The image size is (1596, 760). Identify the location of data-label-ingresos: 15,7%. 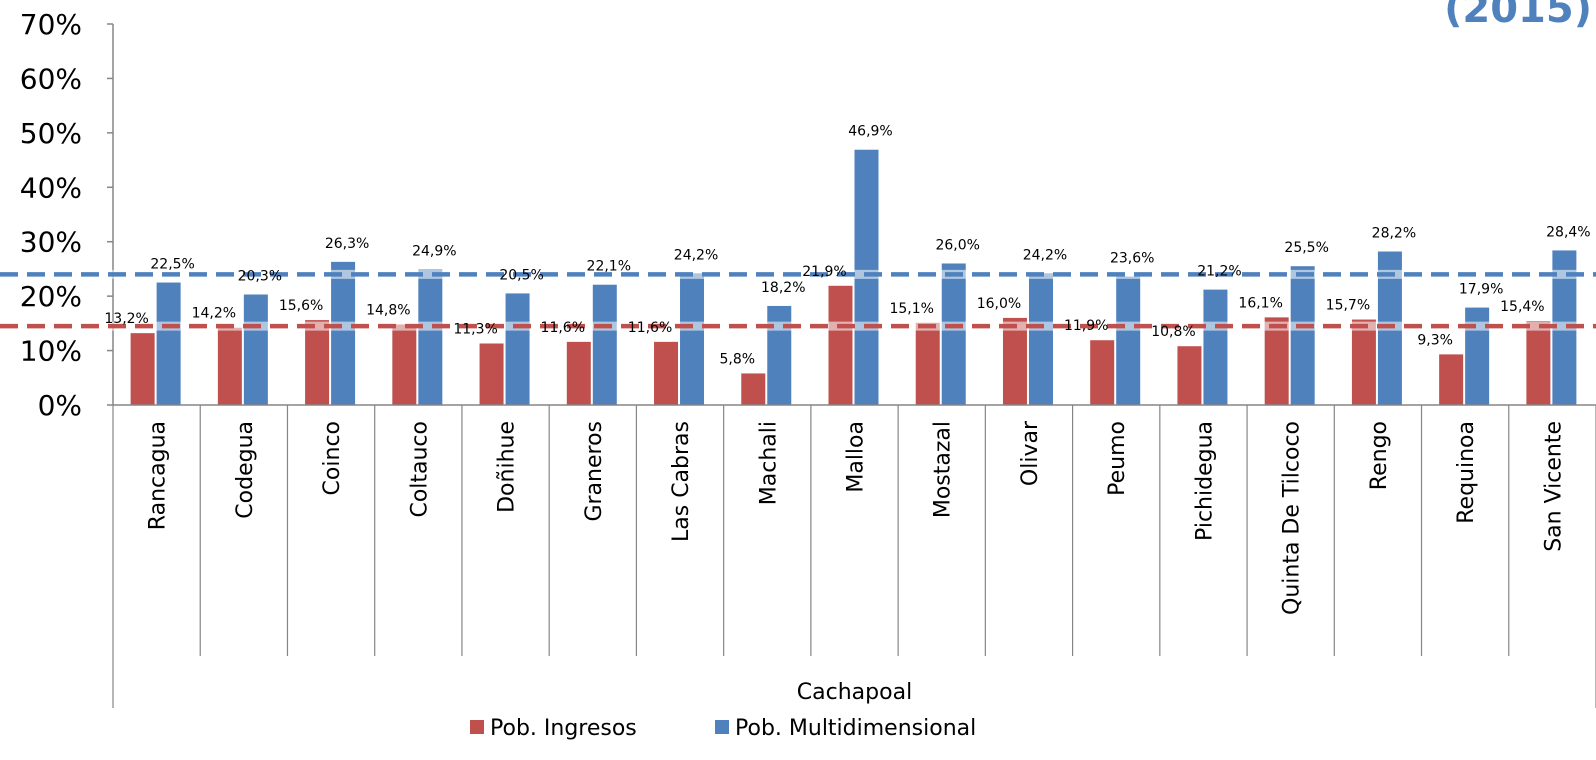
(1348, 306).